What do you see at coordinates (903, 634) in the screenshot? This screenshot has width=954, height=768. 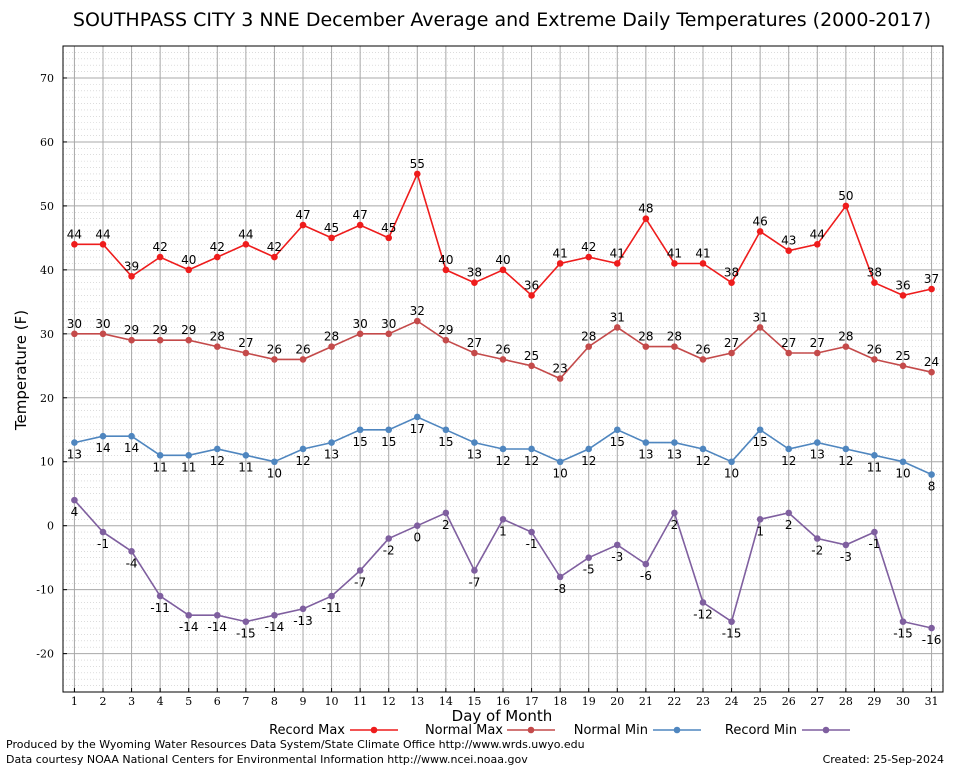 I see `data-label-record-min: -15` at bounding box center [903, 634].